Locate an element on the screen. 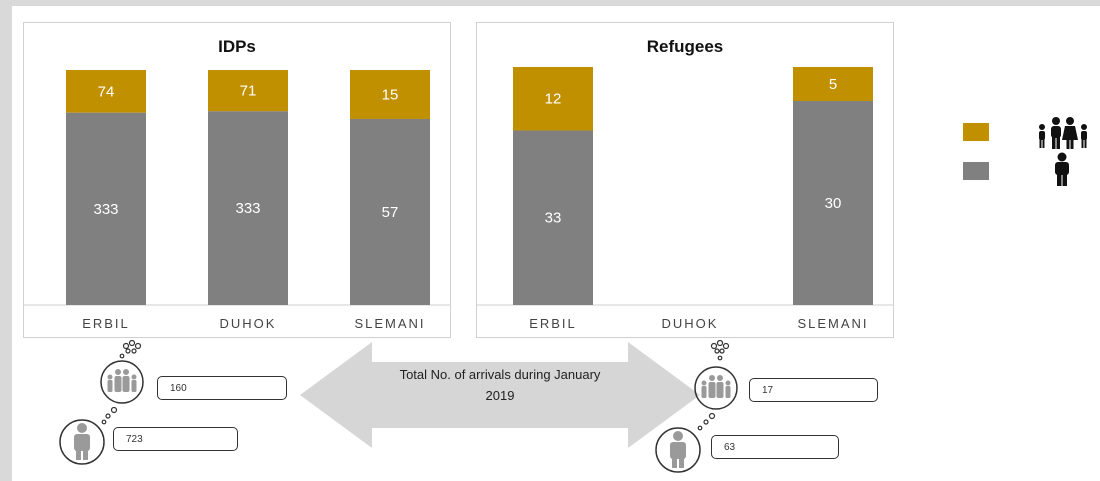 Image resolution: width=1100 pixels, height=481 pixels. refugees-families-count-box: 17 is located at coordinates (813, 390).